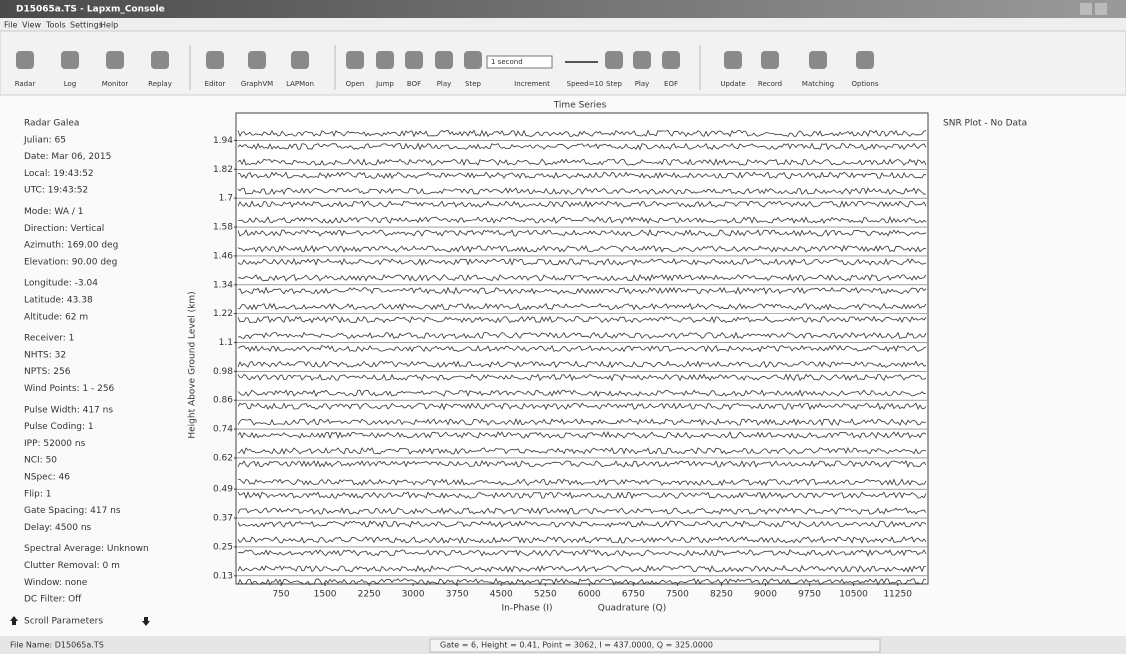 The height and width of the screenshot is (654, 1126). I want to click on menu-item: Tools, so click(55, 25).